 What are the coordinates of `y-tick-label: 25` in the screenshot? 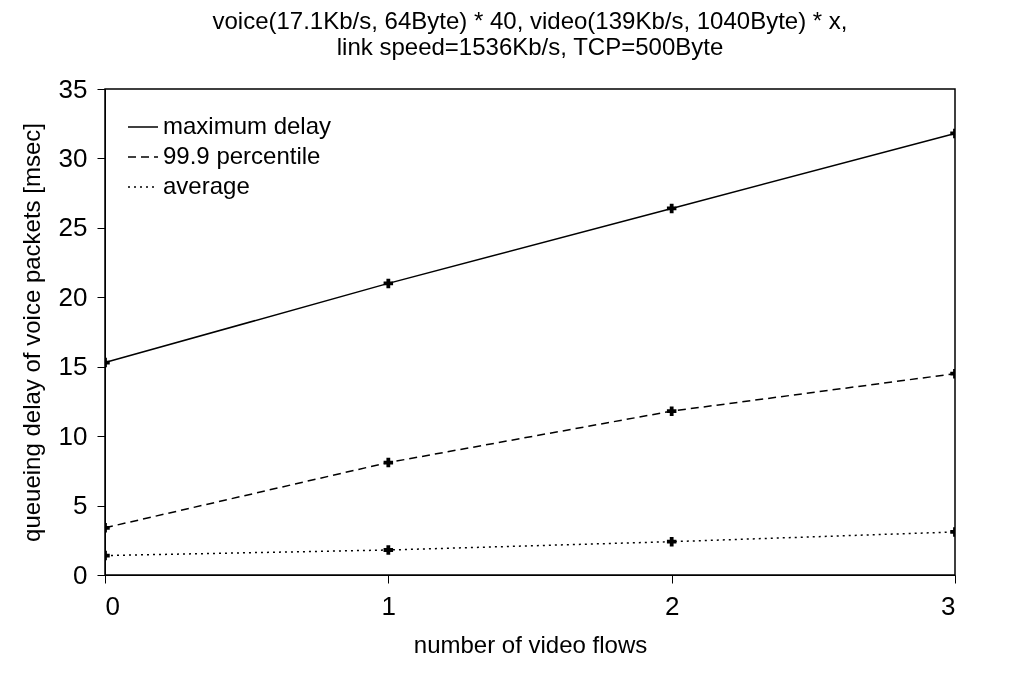 It's located at (73, 227).